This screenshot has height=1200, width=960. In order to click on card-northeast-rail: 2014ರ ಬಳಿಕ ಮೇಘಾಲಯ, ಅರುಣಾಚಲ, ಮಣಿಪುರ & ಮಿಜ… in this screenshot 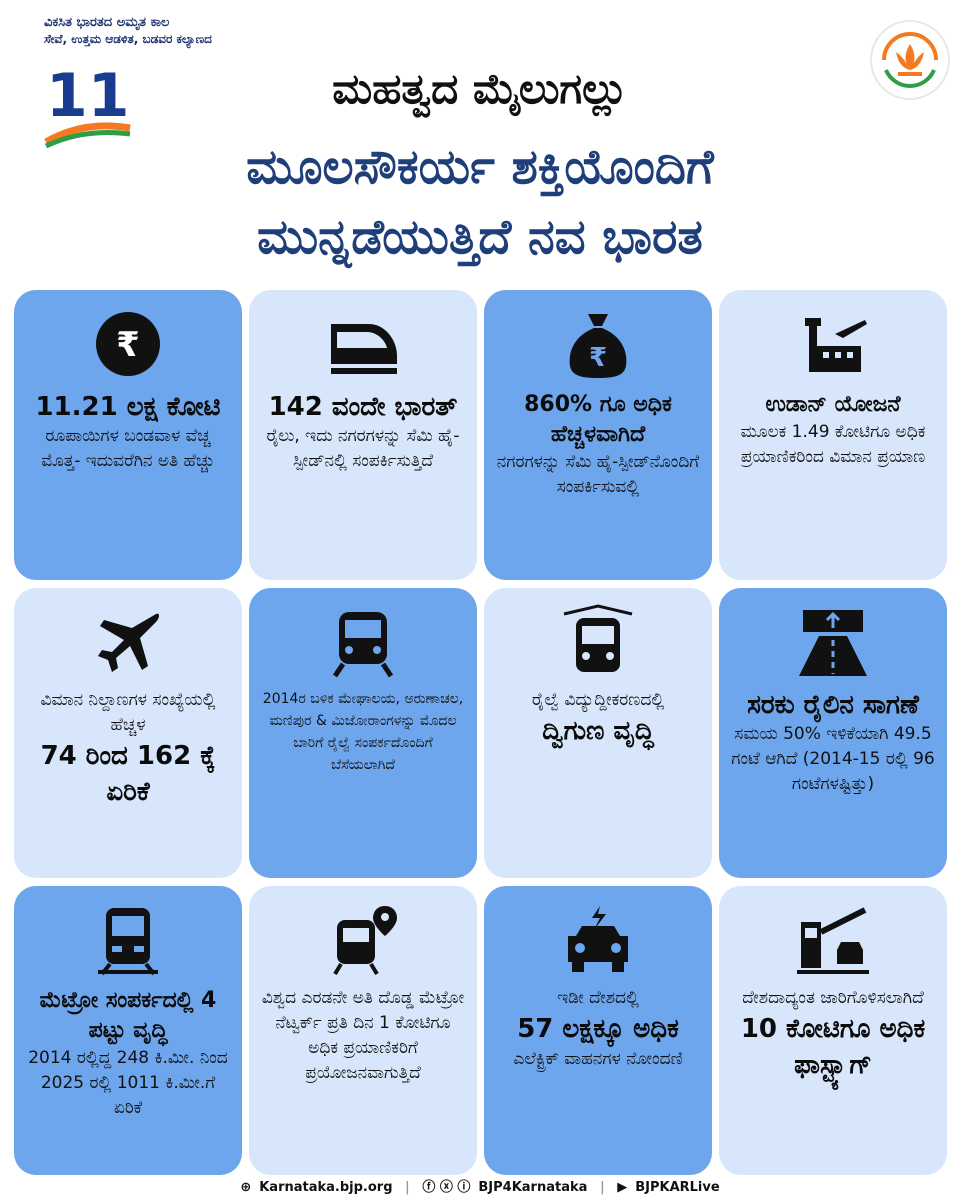, I will do `click(363, 733)`.